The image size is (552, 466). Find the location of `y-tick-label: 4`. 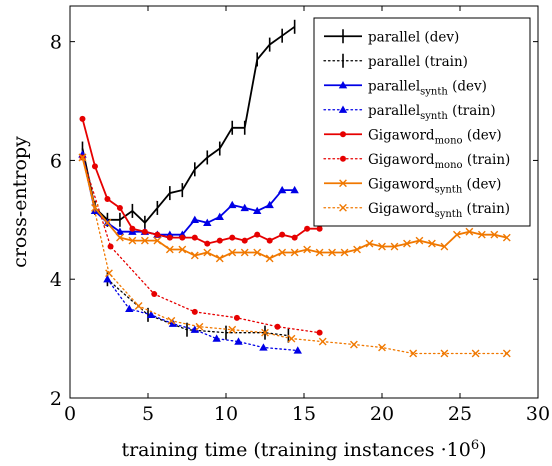

y-tick-label: 4 is located at coordinates (56, 280).